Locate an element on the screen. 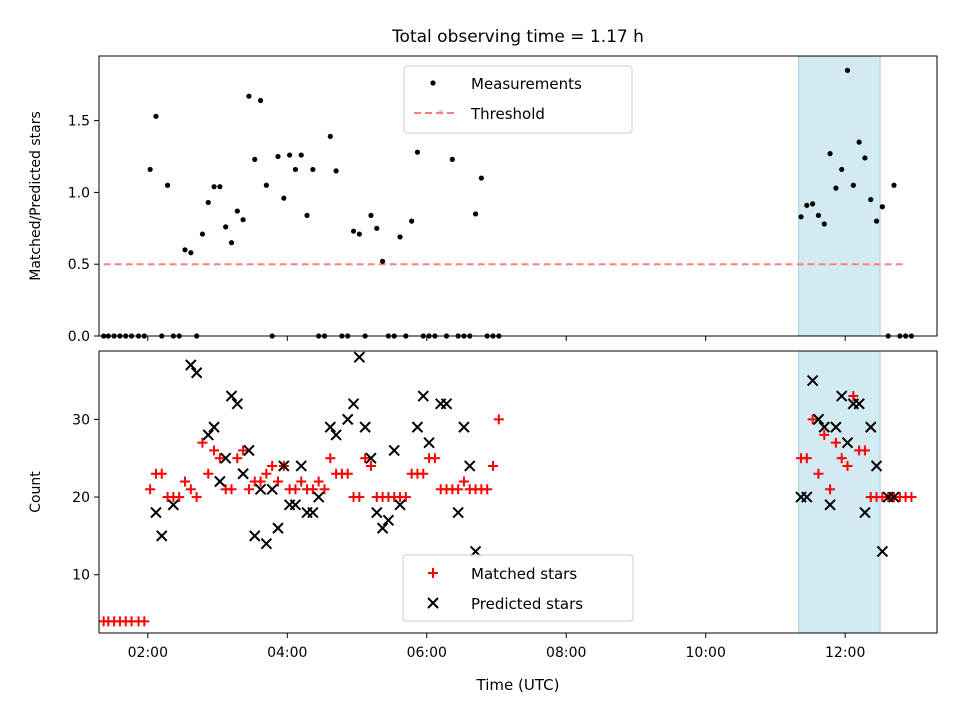 This screenshot has width=960, height=720. y-tick-label: 20 is located at coordinates (81, 498).